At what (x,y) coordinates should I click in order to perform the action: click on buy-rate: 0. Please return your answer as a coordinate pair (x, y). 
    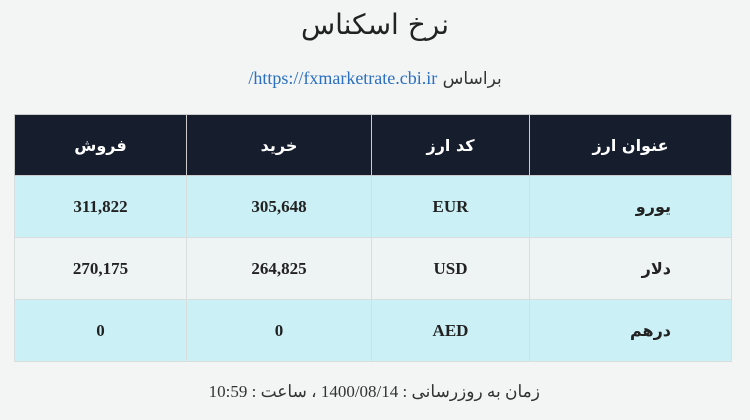
    Looking at the image, I should click on (279, 330).